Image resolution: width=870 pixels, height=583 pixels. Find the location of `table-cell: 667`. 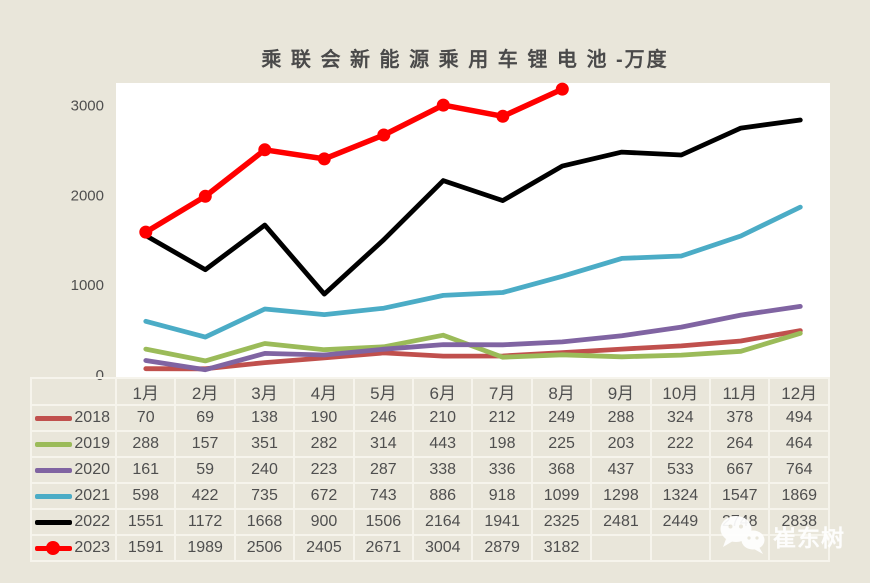

table-cell: 667 is located at coordinates (740, 470).